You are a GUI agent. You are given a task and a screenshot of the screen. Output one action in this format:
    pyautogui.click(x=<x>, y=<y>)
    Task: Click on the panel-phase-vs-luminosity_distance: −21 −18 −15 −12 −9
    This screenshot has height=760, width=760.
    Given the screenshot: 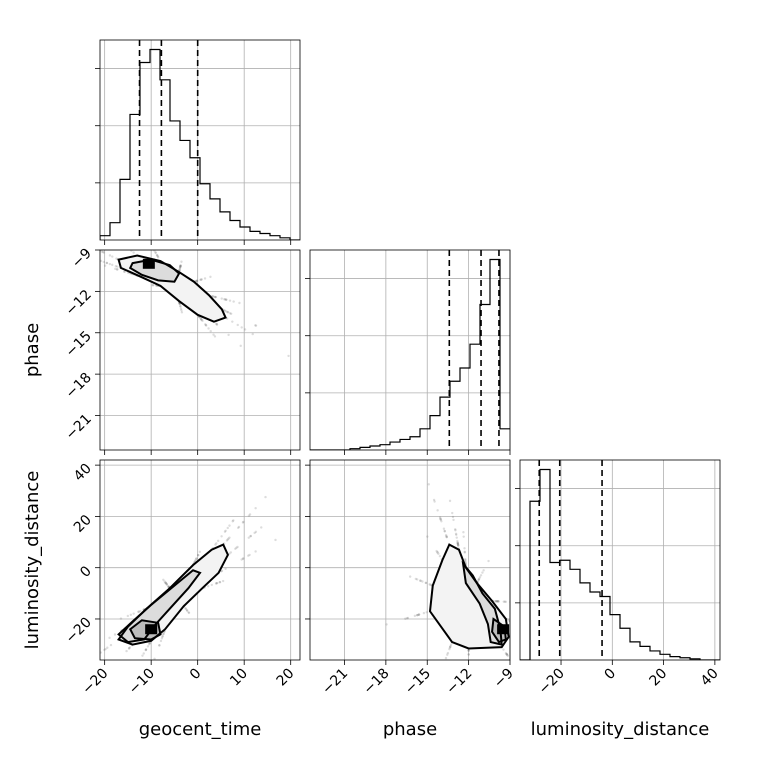 What is the action you would take?
    pyautogui.click(x=421, y=578)
    